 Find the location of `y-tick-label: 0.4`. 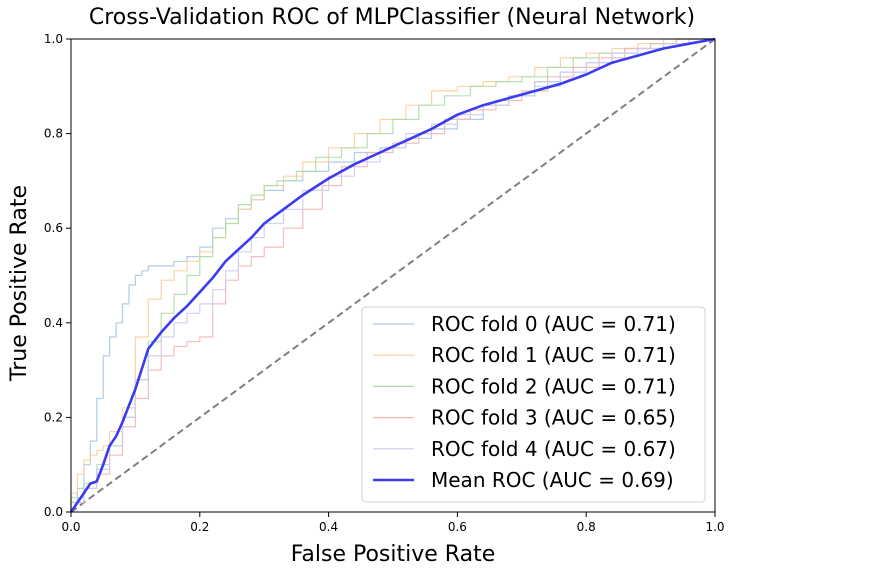

y-tick-label: 0.4 is located at coordinates (53, 323).